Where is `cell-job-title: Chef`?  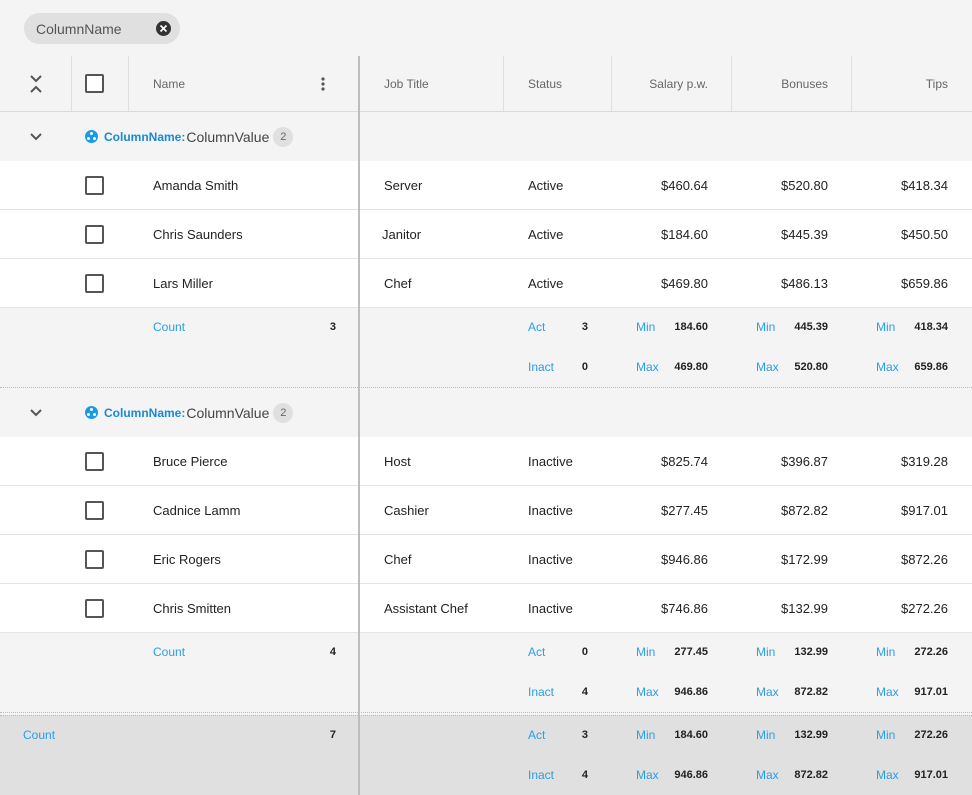 cell-job-title: Chef is located at coordinates (398, 283).